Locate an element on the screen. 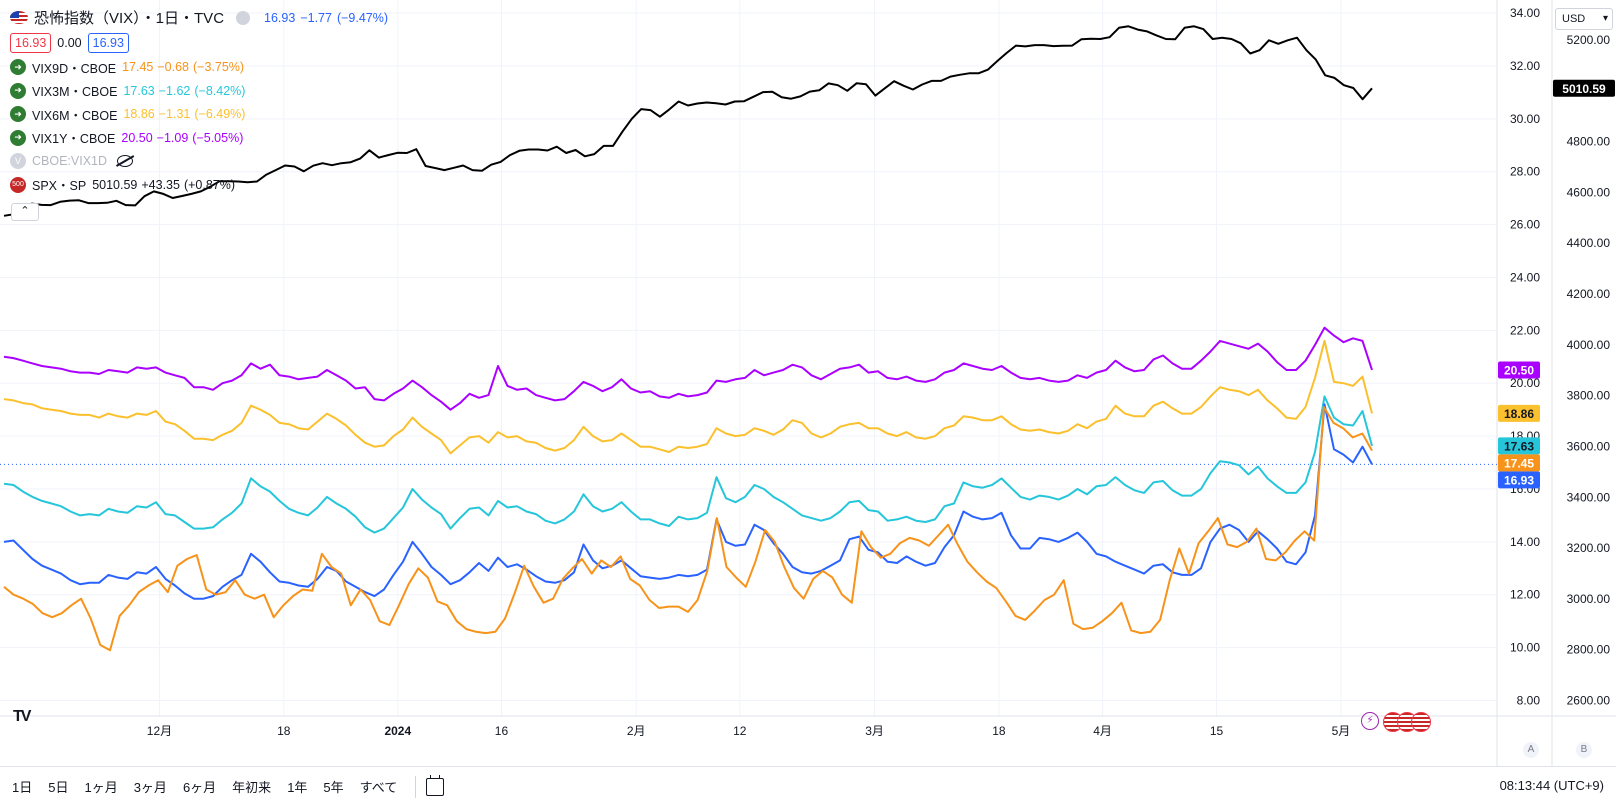  legend-series-change: −1.09 is located at coordinates (172, 137).